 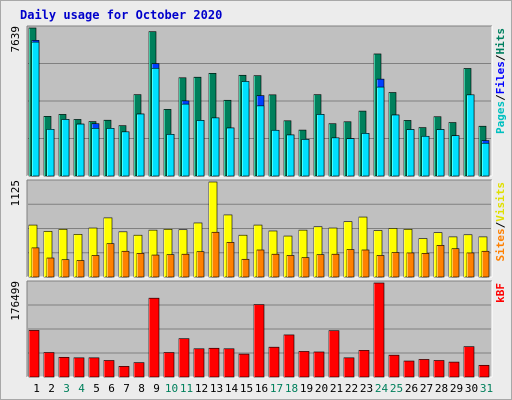 I want to click on x-tick-label-7: 7, so click(x=126, y=388).